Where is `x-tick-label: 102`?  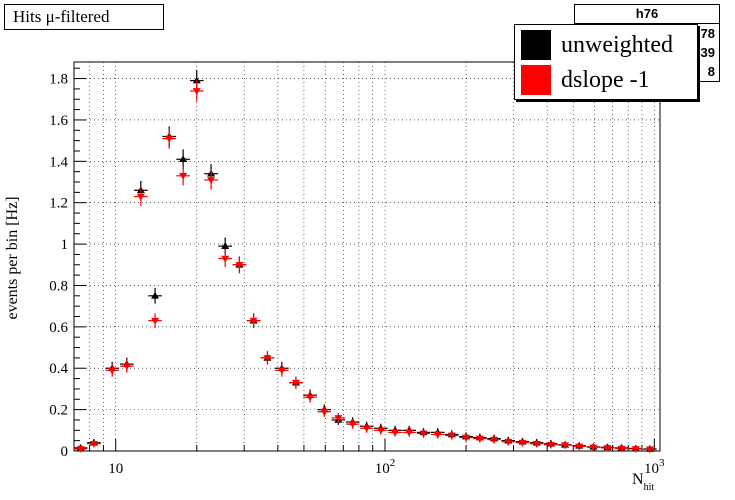 x-tick-label: 102 is located at coordinates (385, 467).